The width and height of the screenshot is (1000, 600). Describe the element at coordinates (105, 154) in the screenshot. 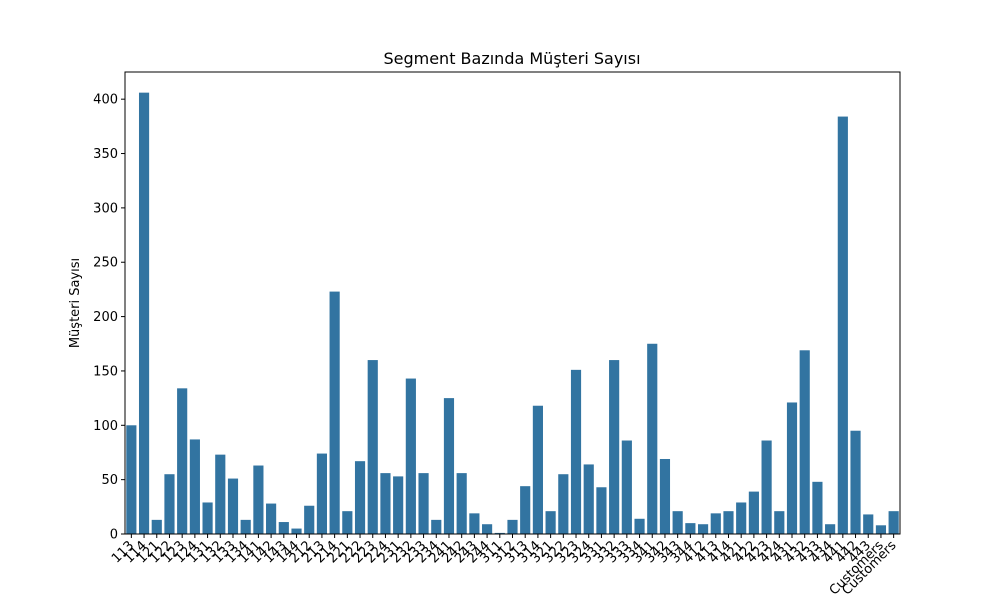

I see `y-tick-label-7: 350` at that location.